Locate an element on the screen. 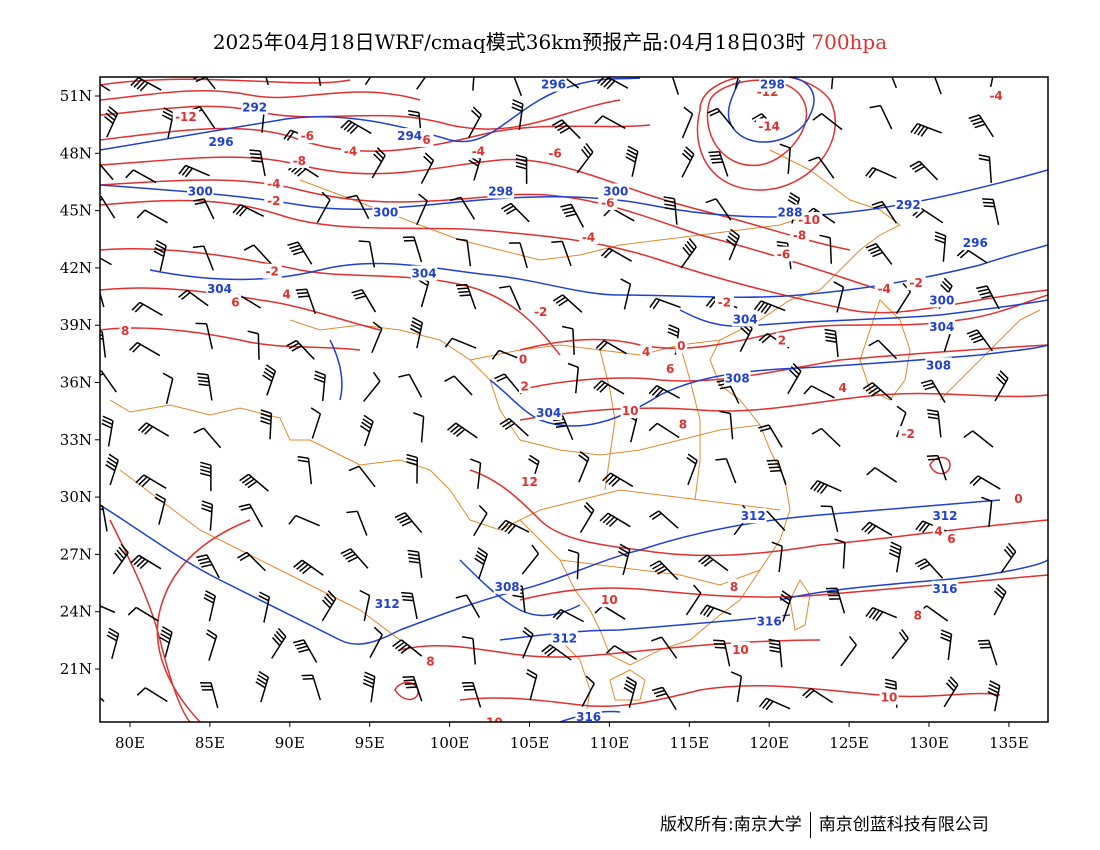 Image resolution: width=1100 pixels, height=850 pixels. contour-label: 288 is located at coordinates (789, 213).